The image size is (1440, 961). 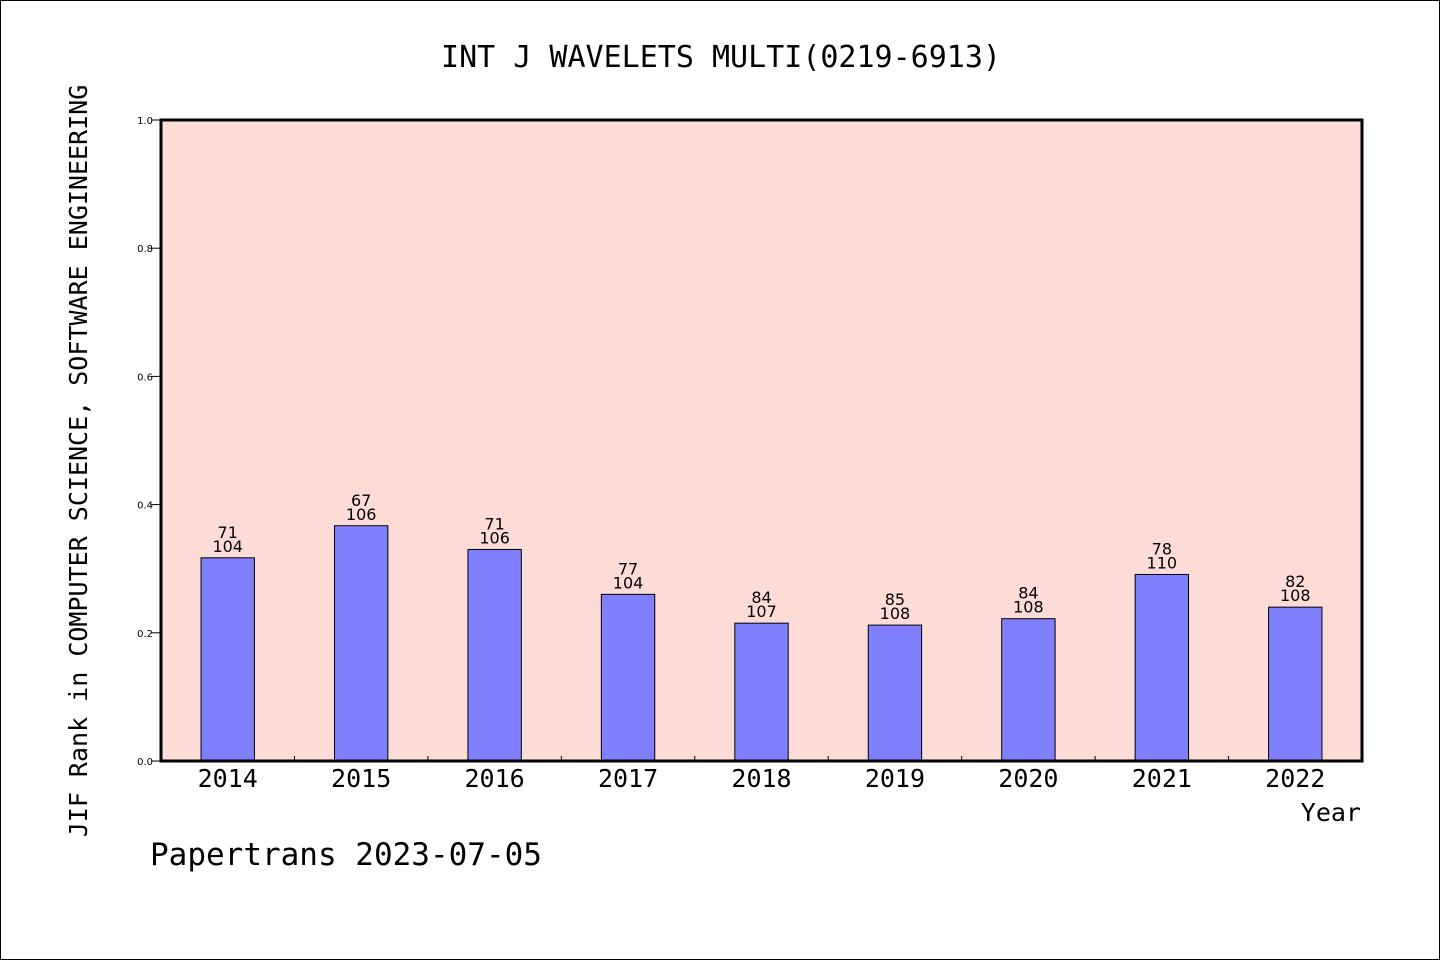 What do you see at coordinates (1028, 593) in the screenshot?
I see `bar-rank-label-2020: 84` at bounding box center [1028, 593].